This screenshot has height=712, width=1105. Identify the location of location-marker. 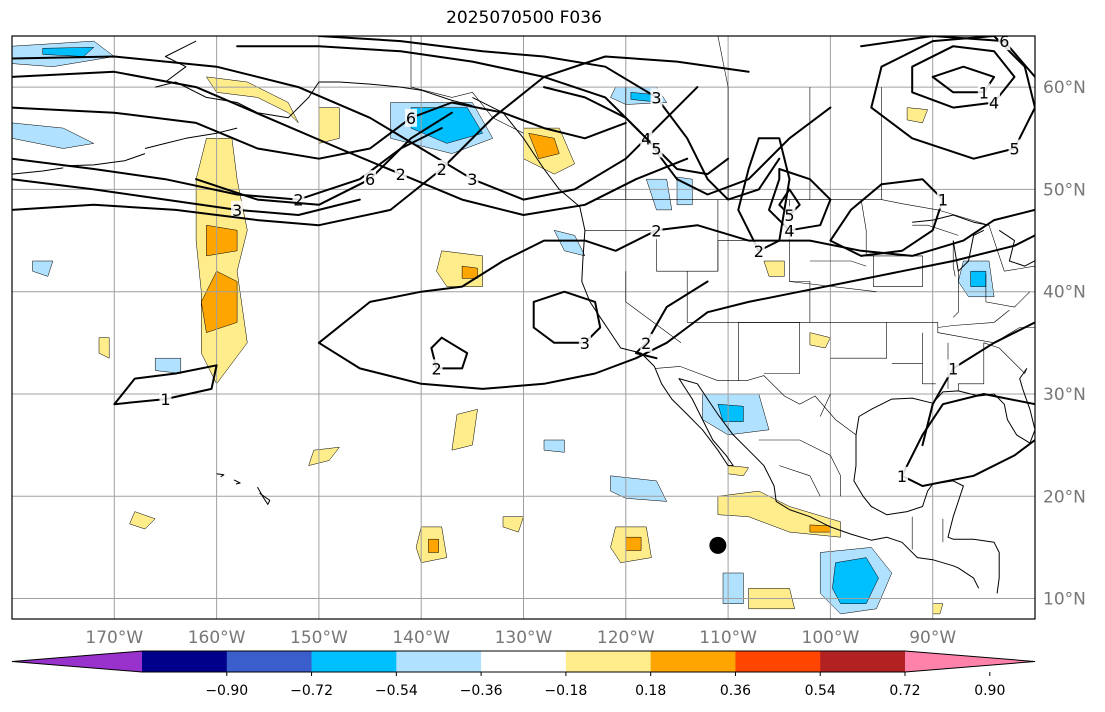
(718, 545).